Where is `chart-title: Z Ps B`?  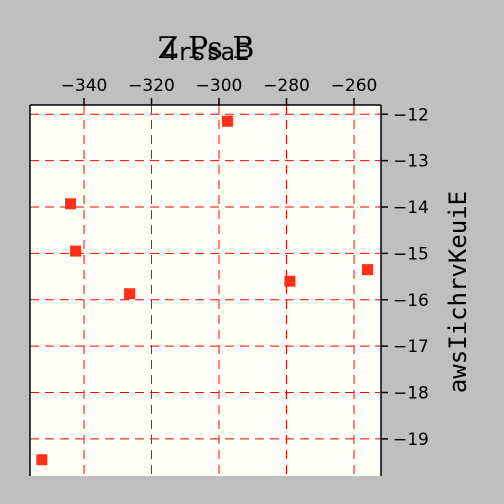
chart-title: Z Ps B is located at coordinates (206, 48).